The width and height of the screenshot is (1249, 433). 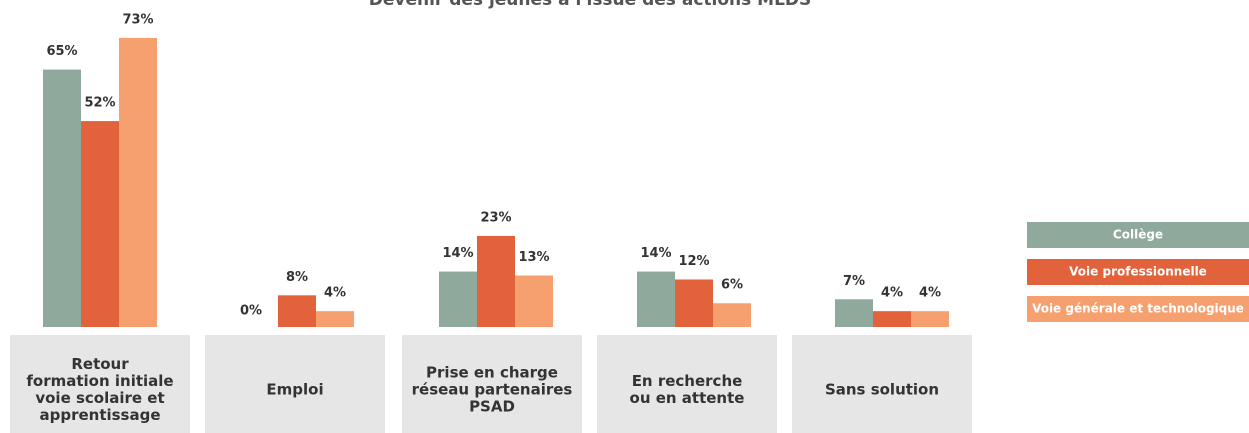 What do you see at coordinates (99, 381) in the screenshot?
I see `category-label: formation initiale` at bounding box center [99, 381].